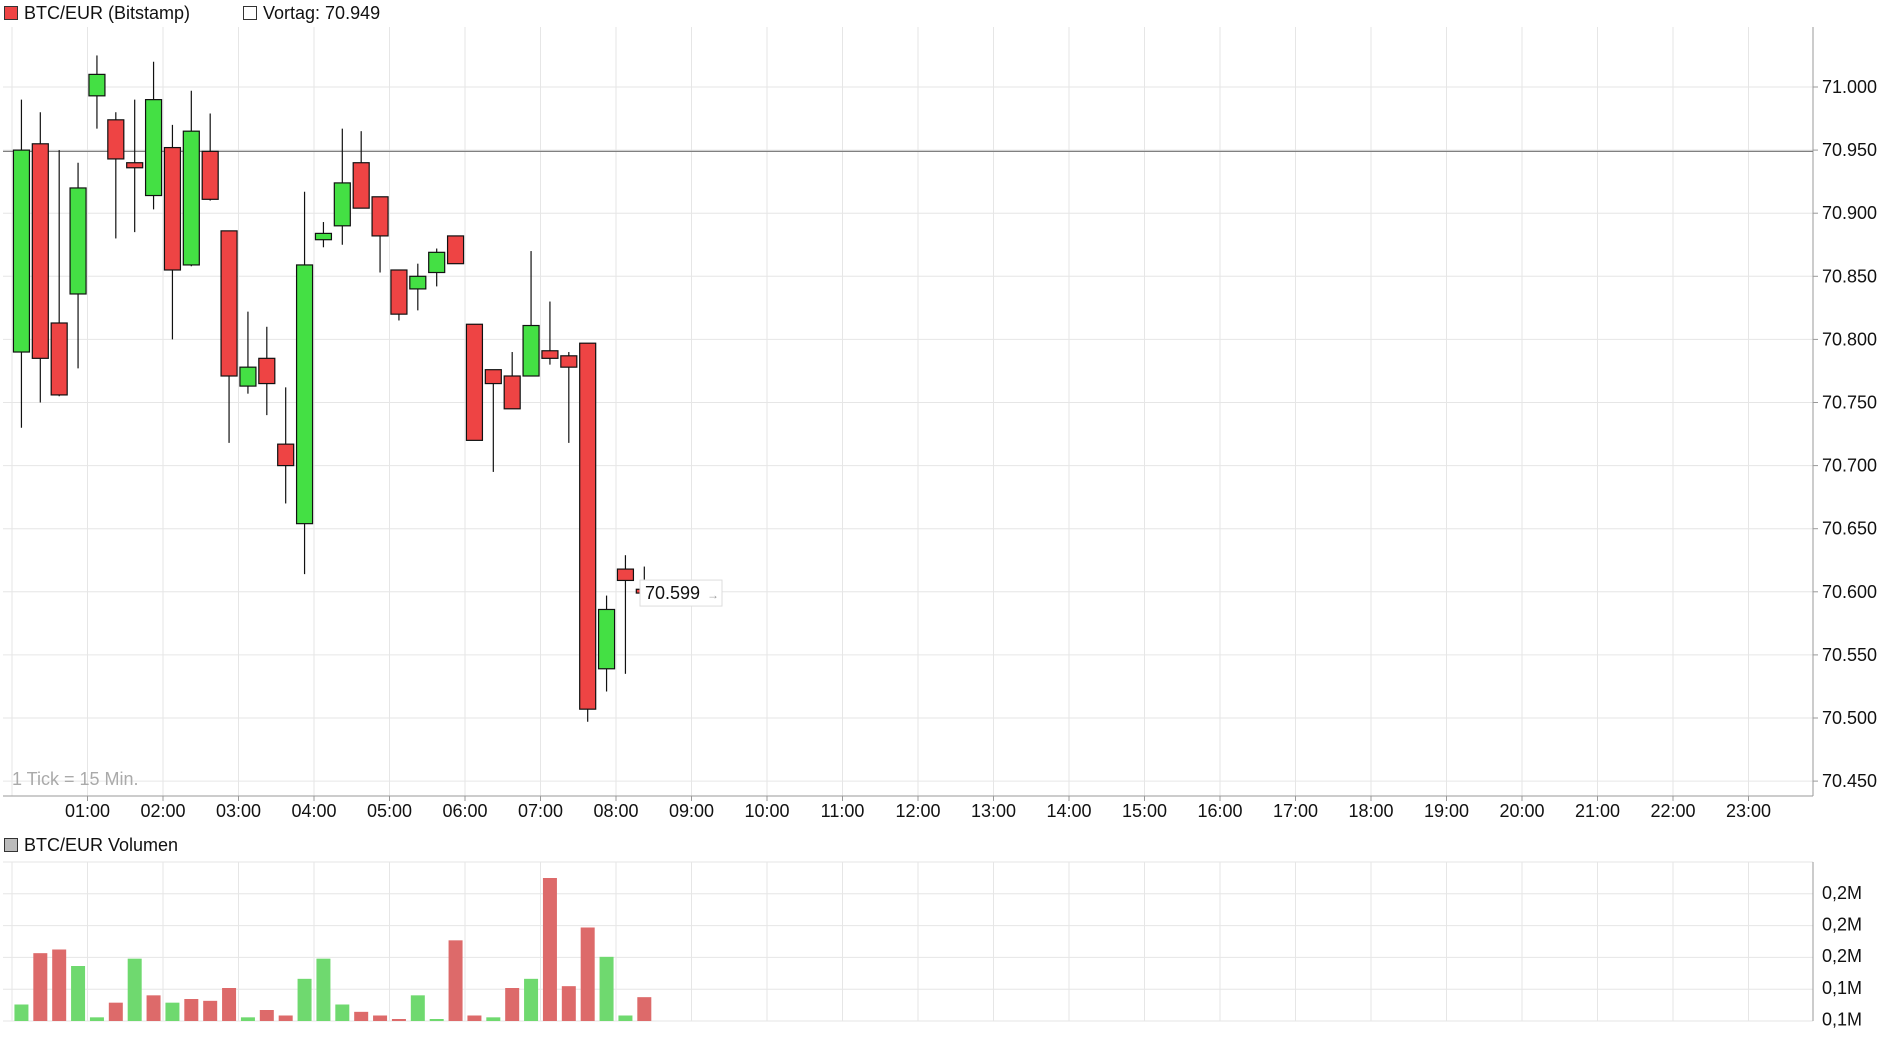  Describe the element at coordinates (540, 811) in the screenshot. I see `x-tick-label: 07:00` at that location.